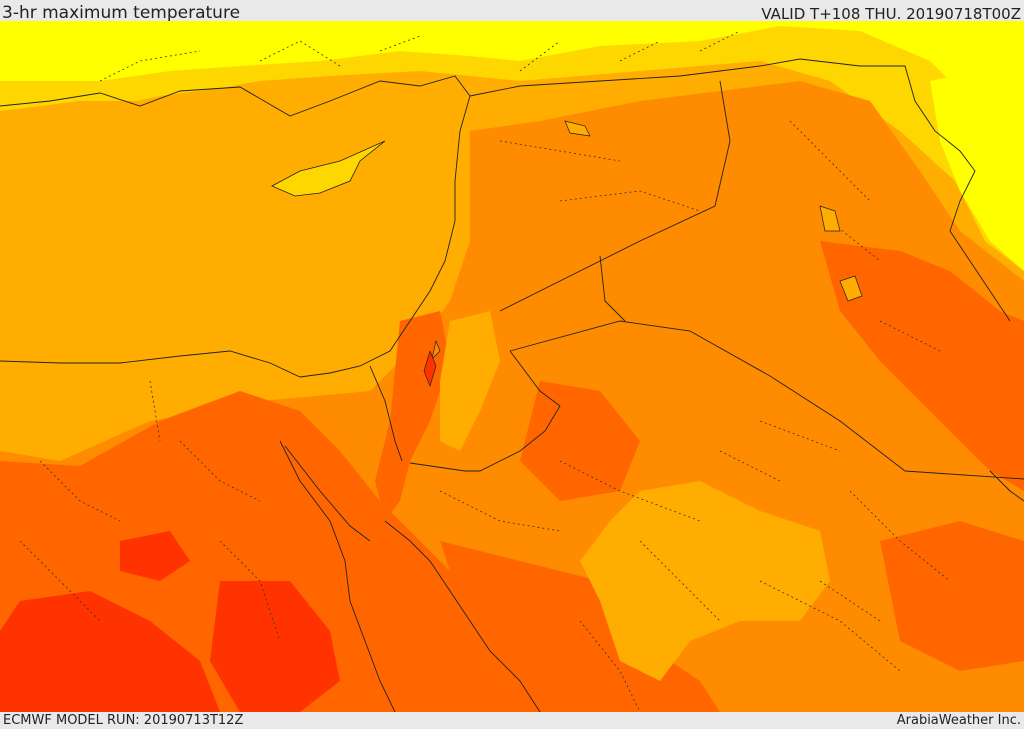 This screenshot has width=1024, height=729. Describe the element at coordinates (922, 366) in the screenshot. I see `hot-zone-iraq` at that location.